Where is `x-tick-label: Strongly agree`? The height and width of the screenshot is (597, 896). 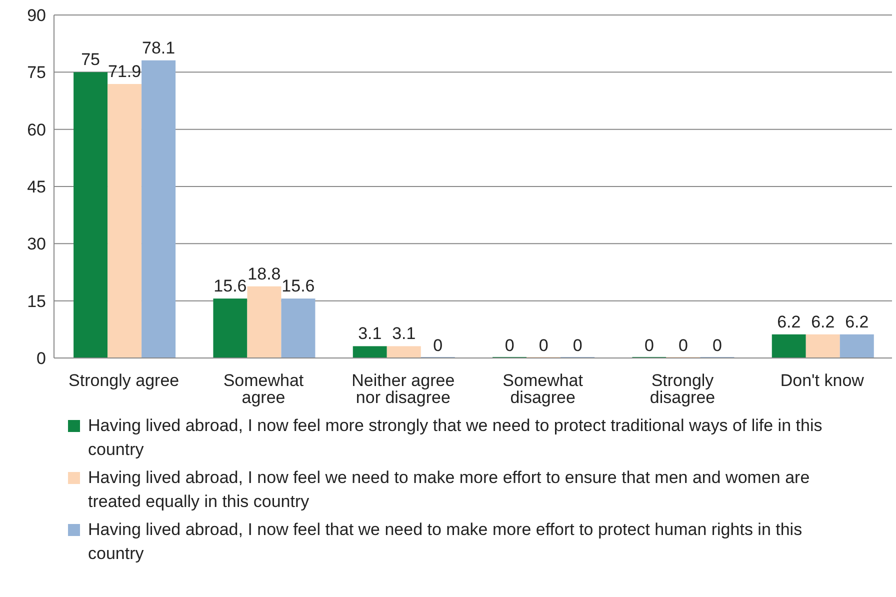 x-tick-label: Strongly agree is located at coordinates (124, 380).